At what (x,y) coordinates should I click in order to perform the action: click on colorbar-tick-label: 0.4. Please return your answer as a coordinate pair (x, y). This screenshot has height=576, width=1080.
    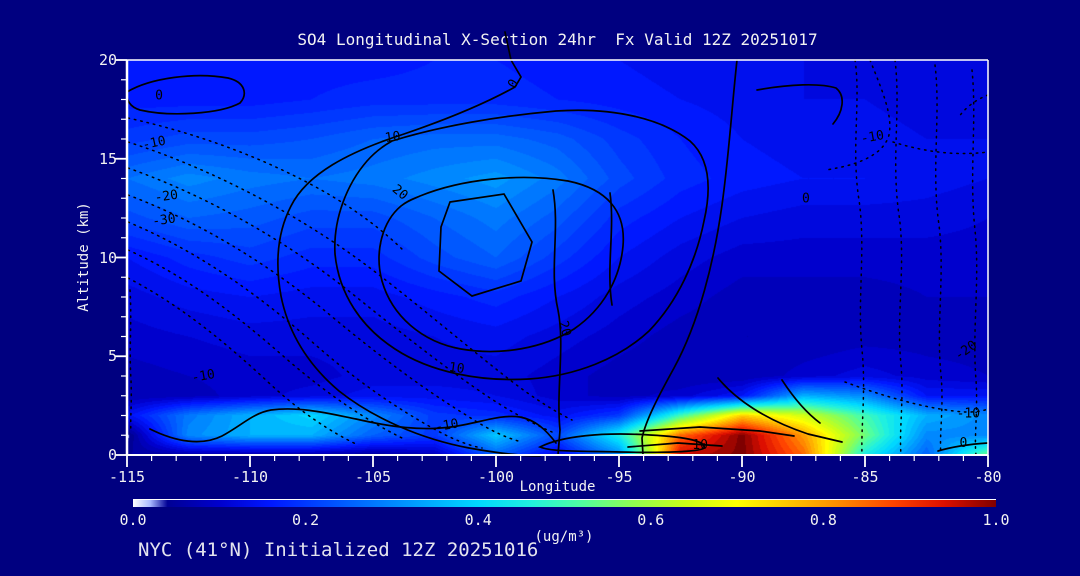
    Looking at the image, I should click on (478, 520).